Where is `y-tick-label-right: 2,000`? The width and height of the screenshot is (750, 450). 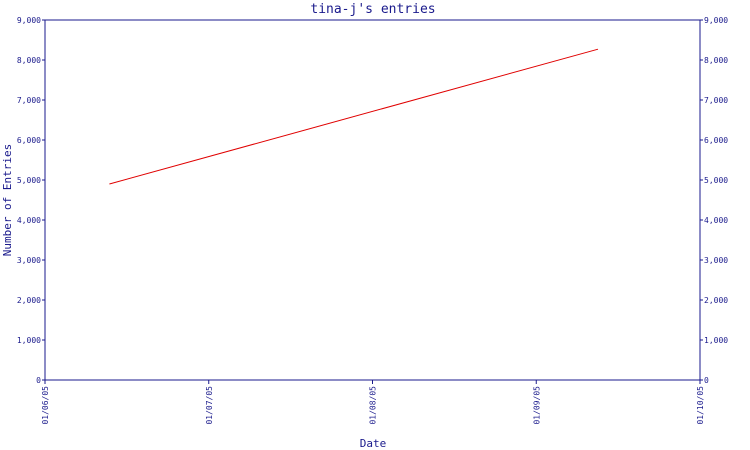 y-tick-label-right: 2,000 is located at coordinates (716, 300).